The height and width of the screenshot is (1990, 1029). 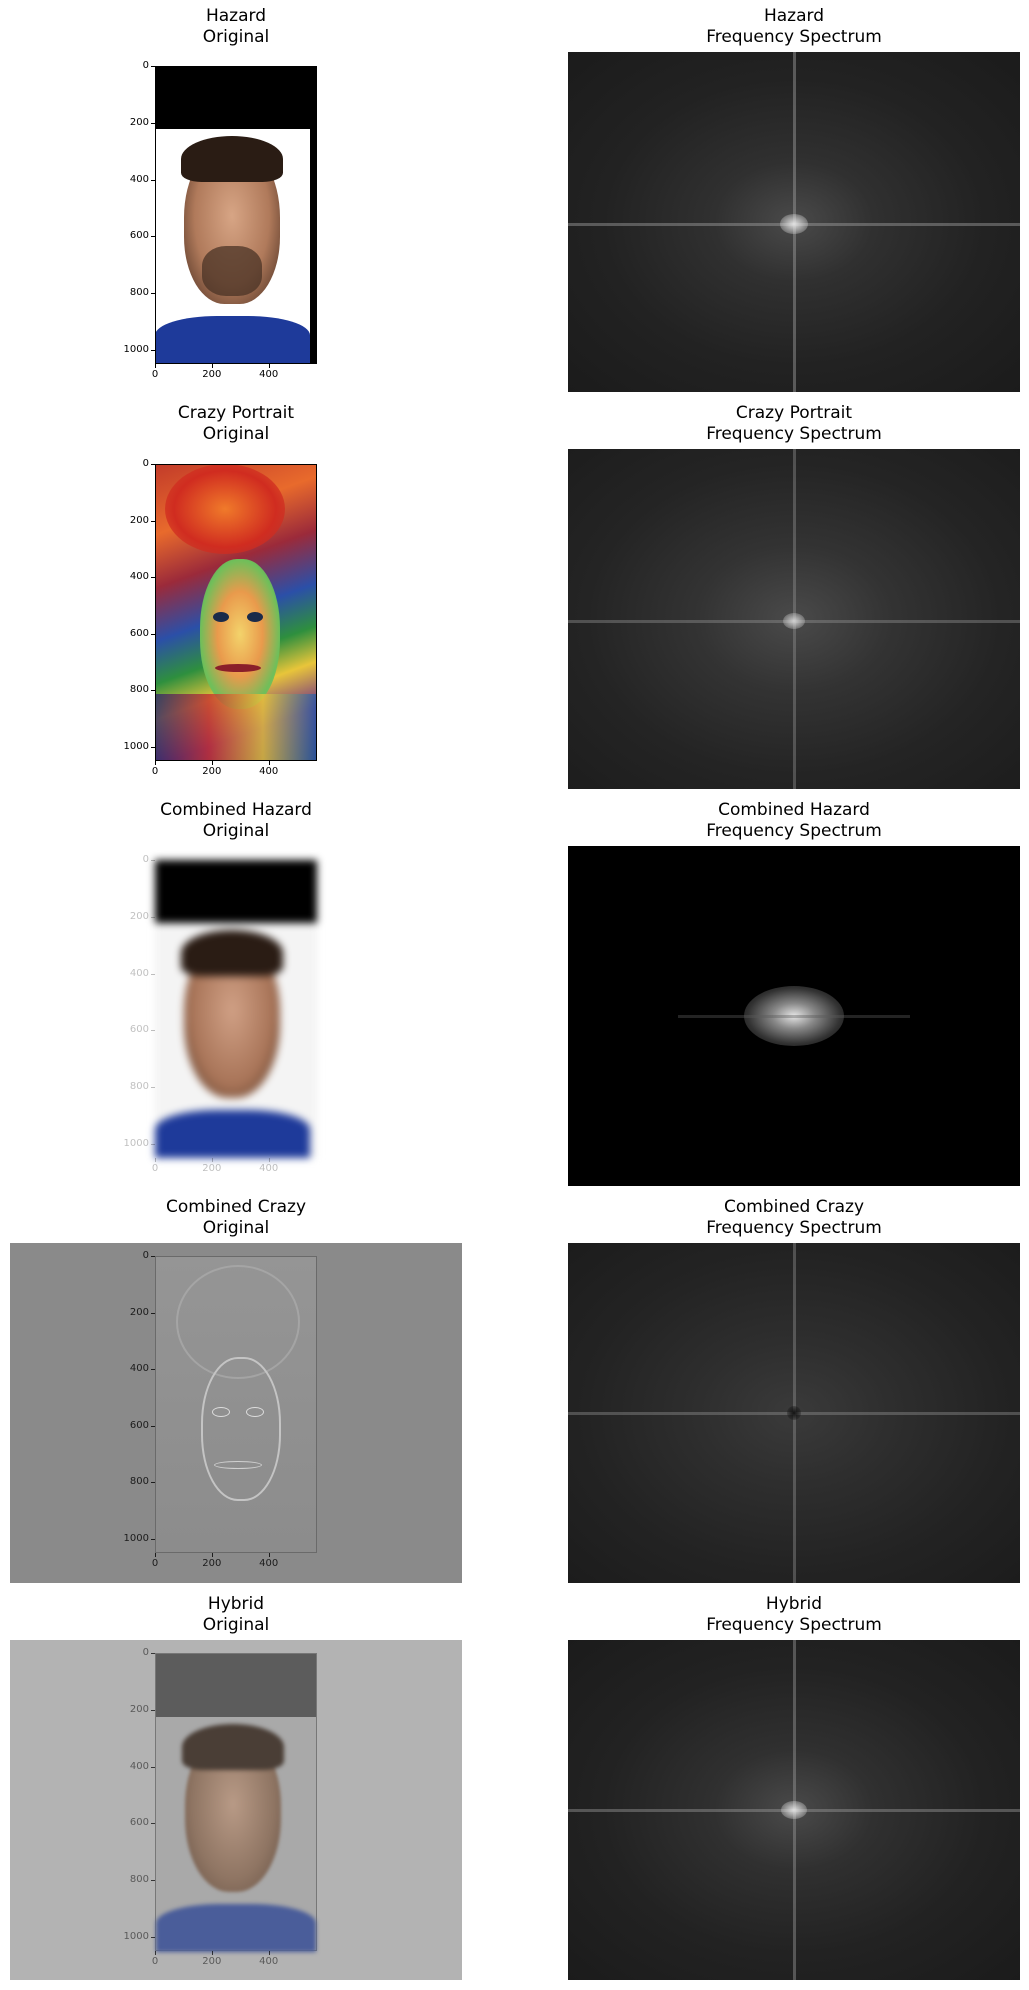 What do you see at coordinates (794, 820) in the screenshot?
I see `combined-hazard-spectrum-title: Combined Hazard Frequency Spectrum` at bounding box center [794, 820].